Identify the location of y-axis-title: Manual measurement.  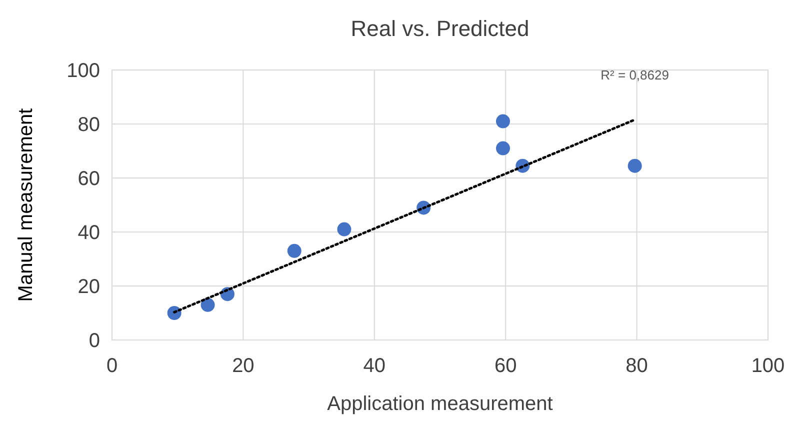
(26, 205).